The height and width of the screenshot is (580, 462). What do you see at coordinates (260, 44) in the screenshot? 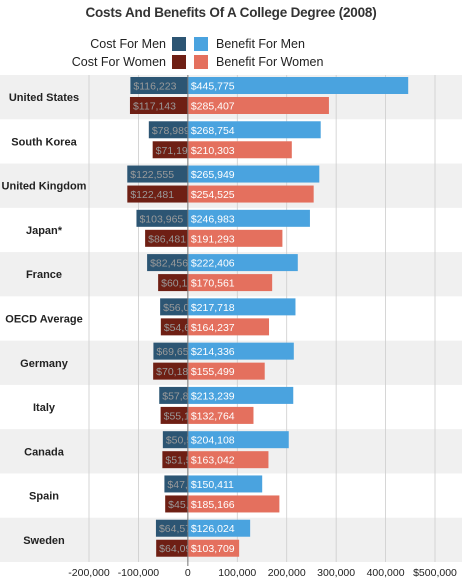
I see `legend-label-benefit-men: Benefit For Men` at bounding box center [260, 44].